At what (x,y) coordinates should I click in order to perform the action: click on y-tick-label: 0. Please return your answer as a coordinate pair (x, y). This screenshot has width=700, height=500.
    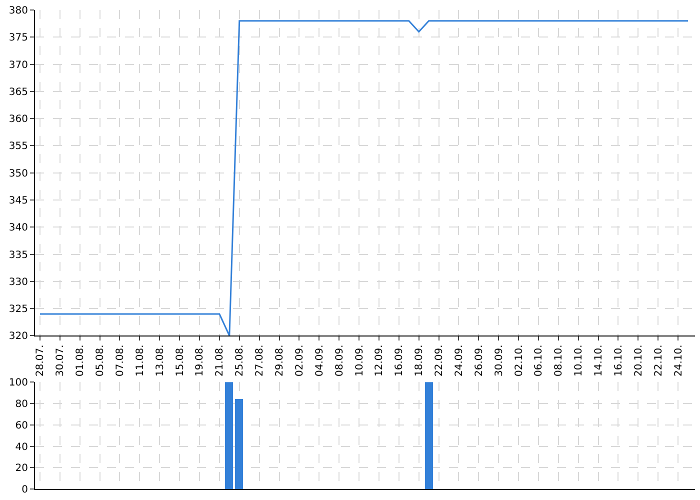
    Looking at the image, I should click on (25, 490).